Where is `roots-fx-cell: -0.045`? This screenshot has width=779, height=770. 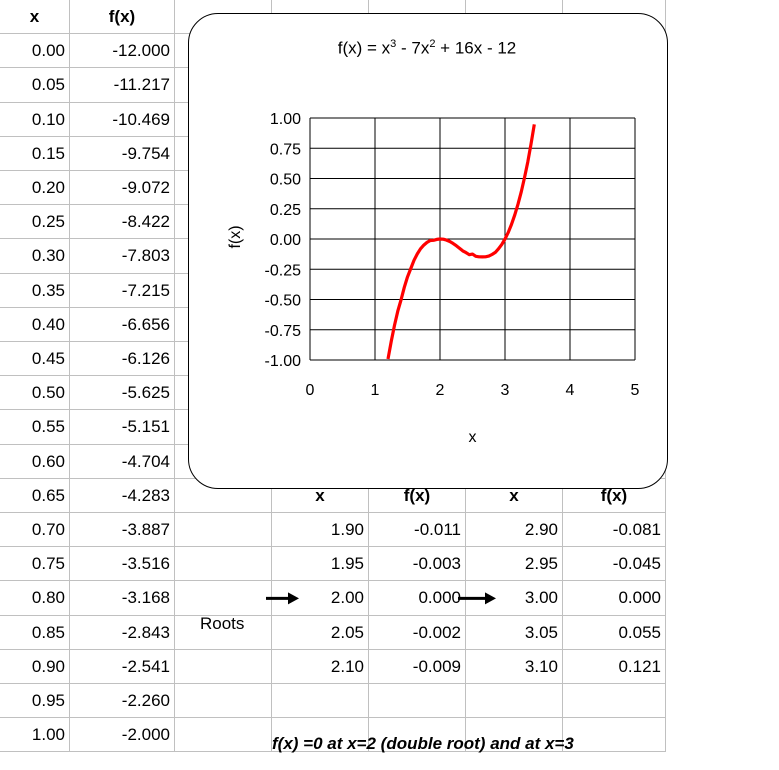 roots-fx-cell: -0.045 is located at coordinates (614, 564).